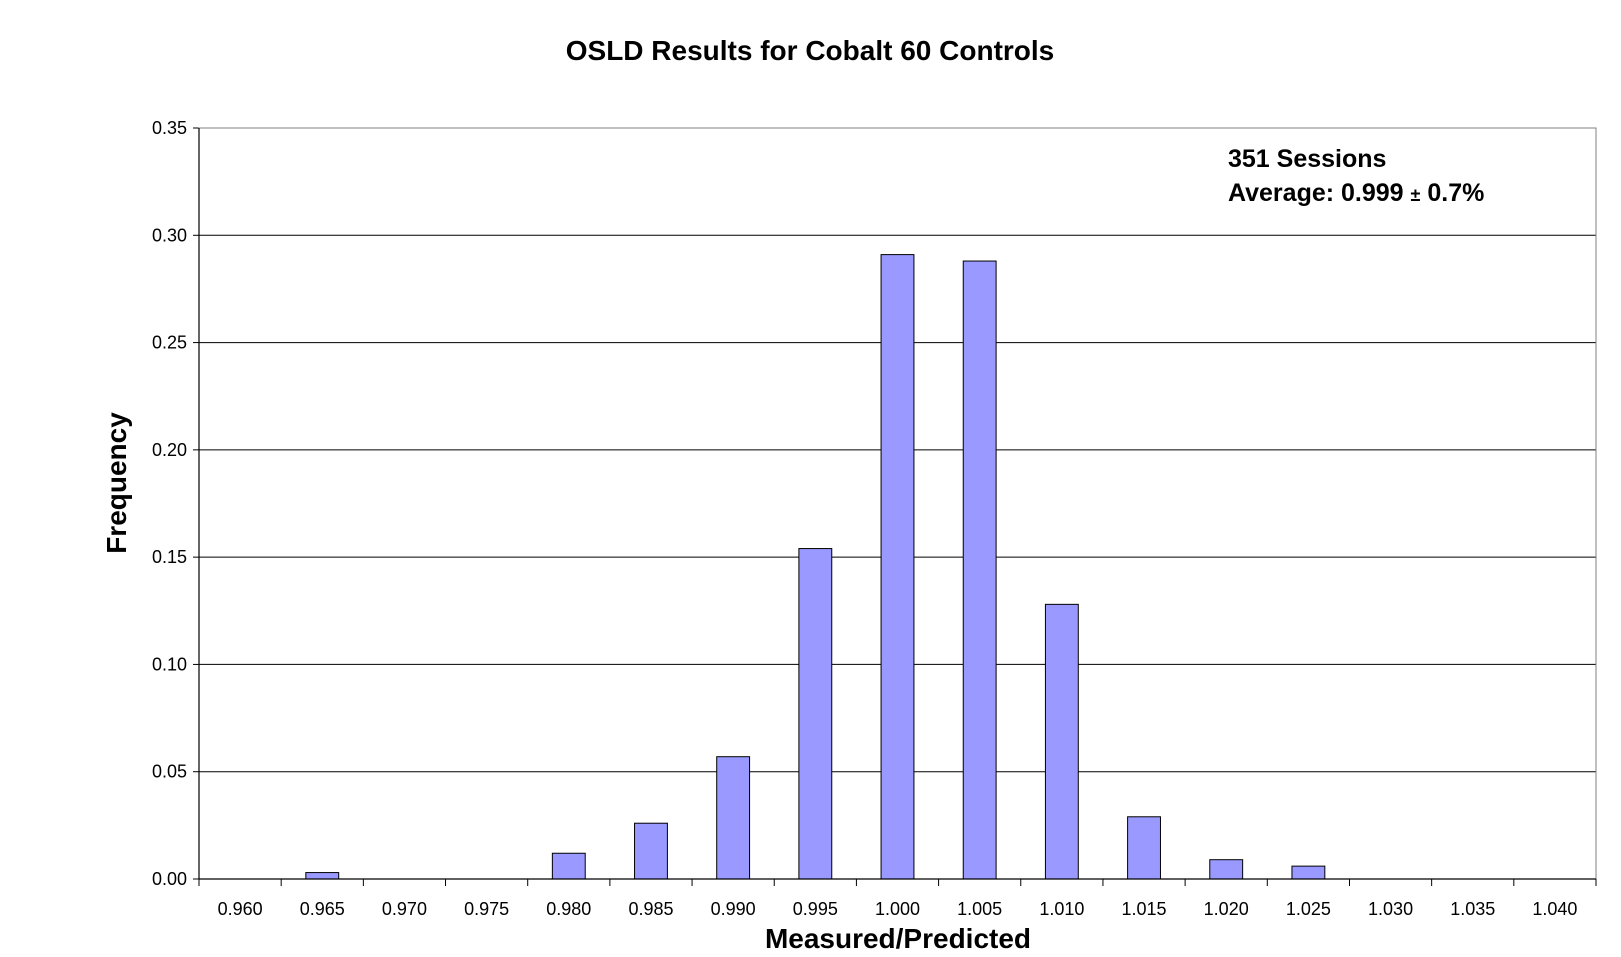 The height and width of the screenshot is (957, 1621). I want to click on y-tick-label: 0.30, so click(169, 235).